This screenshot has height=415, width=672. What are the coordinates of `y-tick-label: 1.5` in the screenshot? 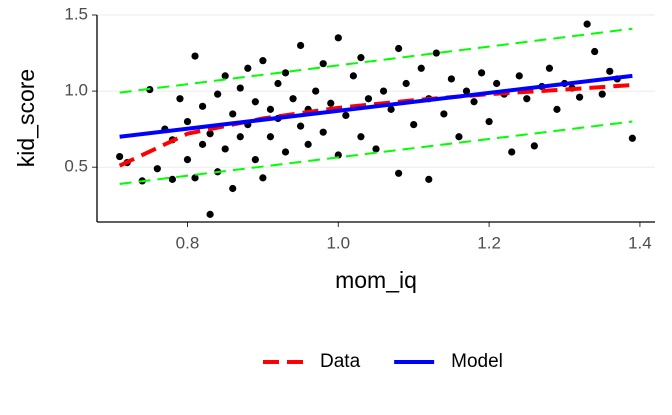 It's located at (76, 13).